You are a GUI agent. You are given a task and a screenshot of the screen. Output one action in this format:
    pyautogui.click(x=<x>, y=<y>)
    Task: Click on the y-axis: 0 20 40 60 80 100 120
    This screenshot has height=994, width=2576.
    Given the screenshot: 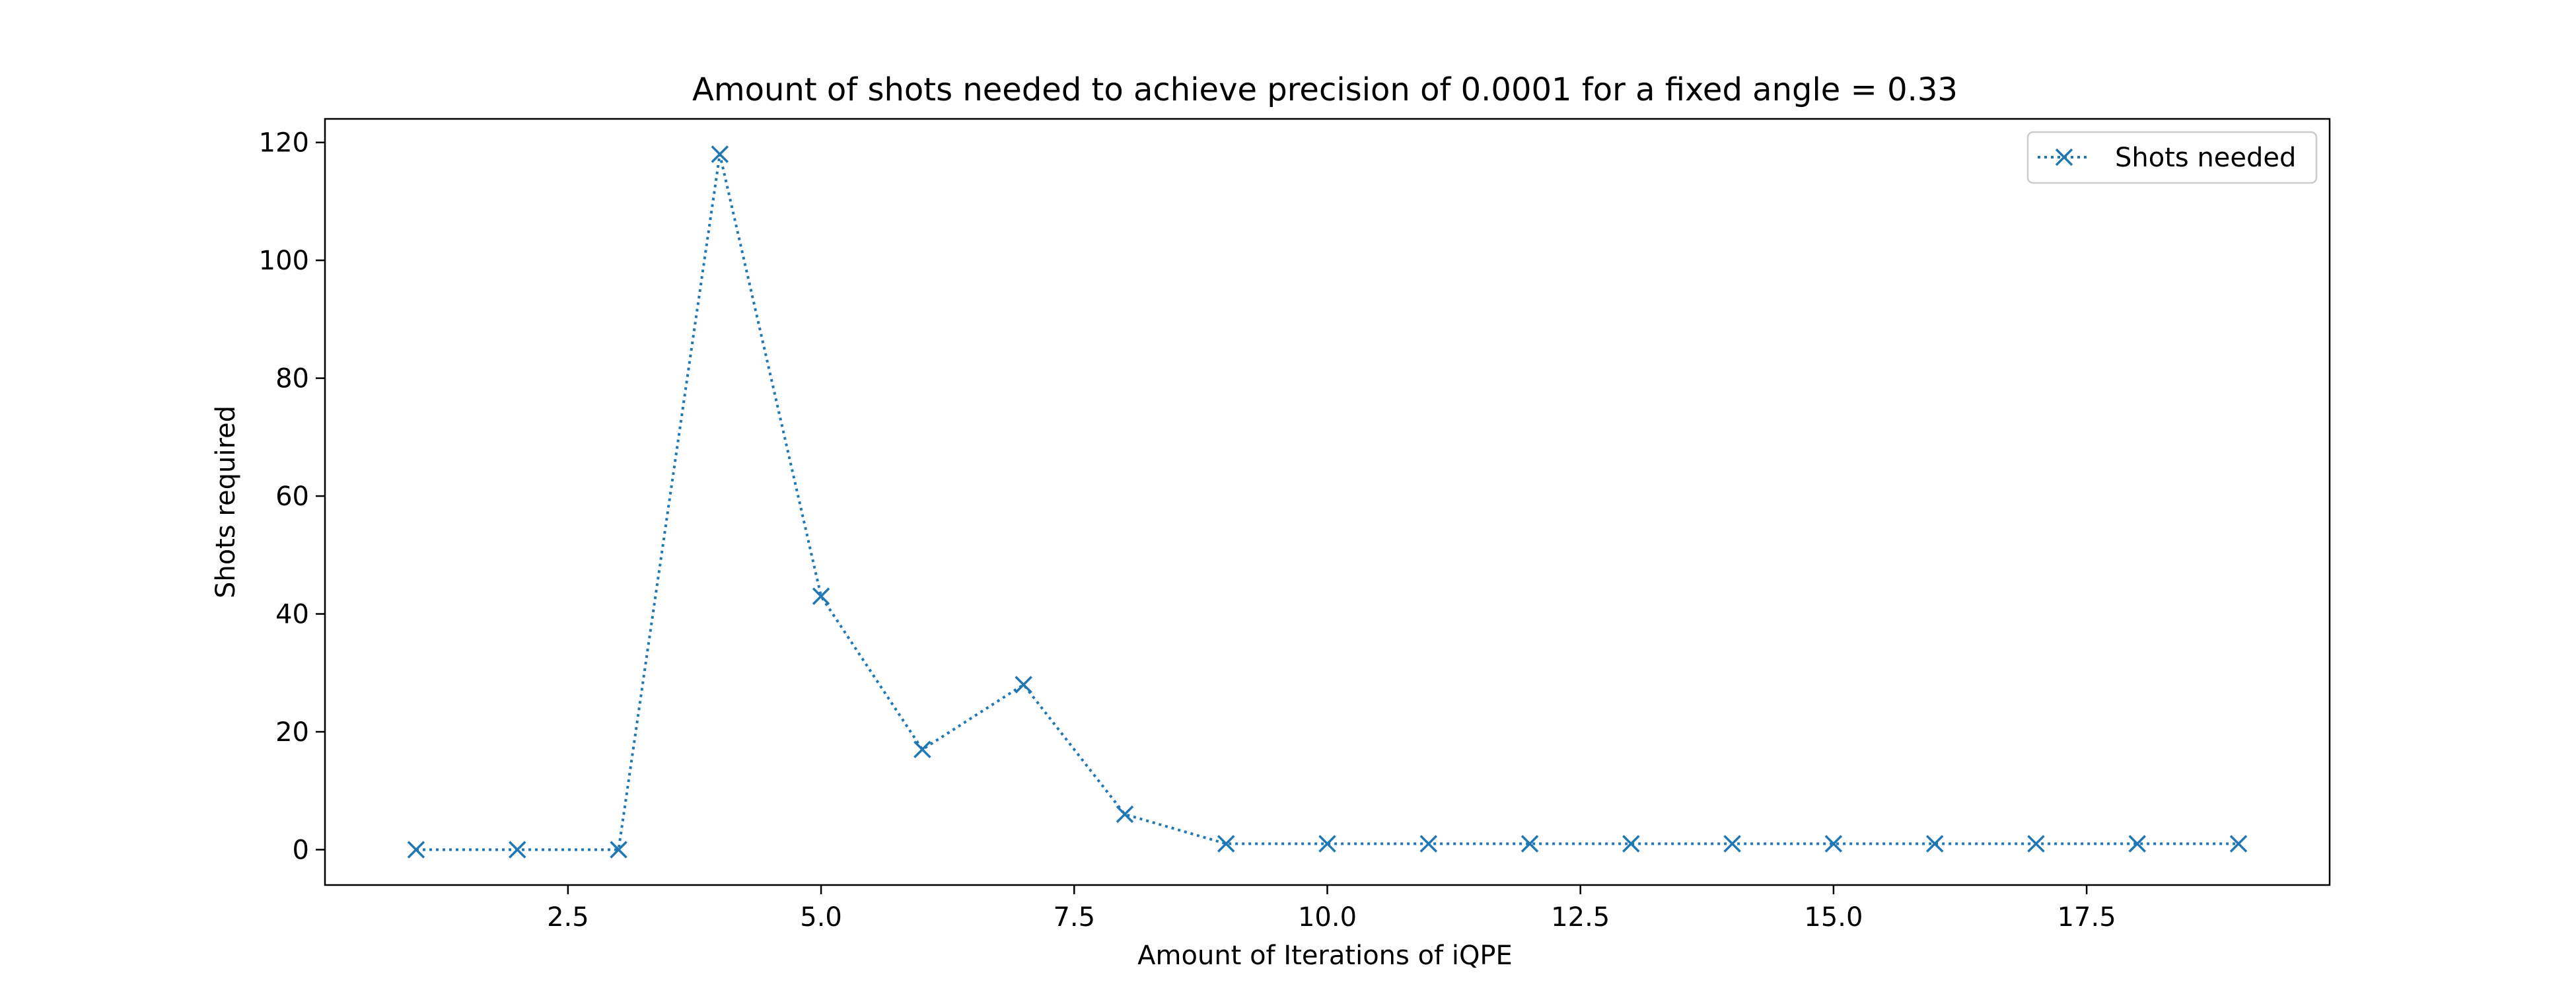 What is the action you would take?
    pyautogui.click(x=292, y=496)
    